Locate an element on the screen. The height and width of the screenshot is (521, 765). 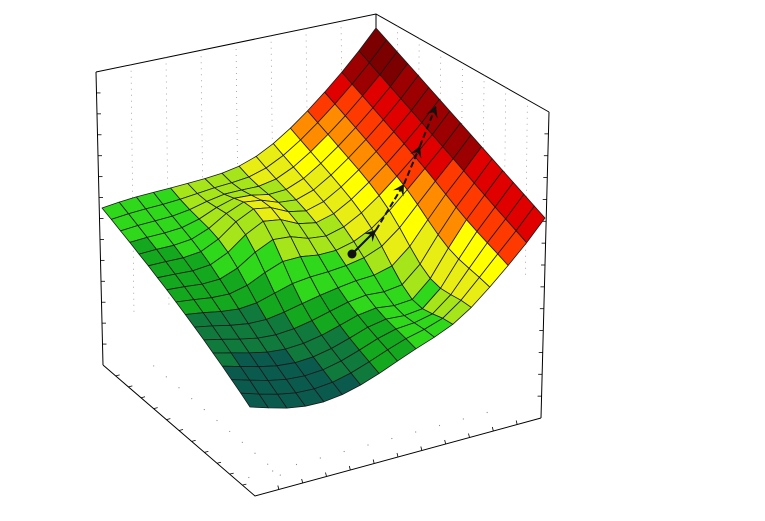
descent-path is located at coordinates (392, 182).